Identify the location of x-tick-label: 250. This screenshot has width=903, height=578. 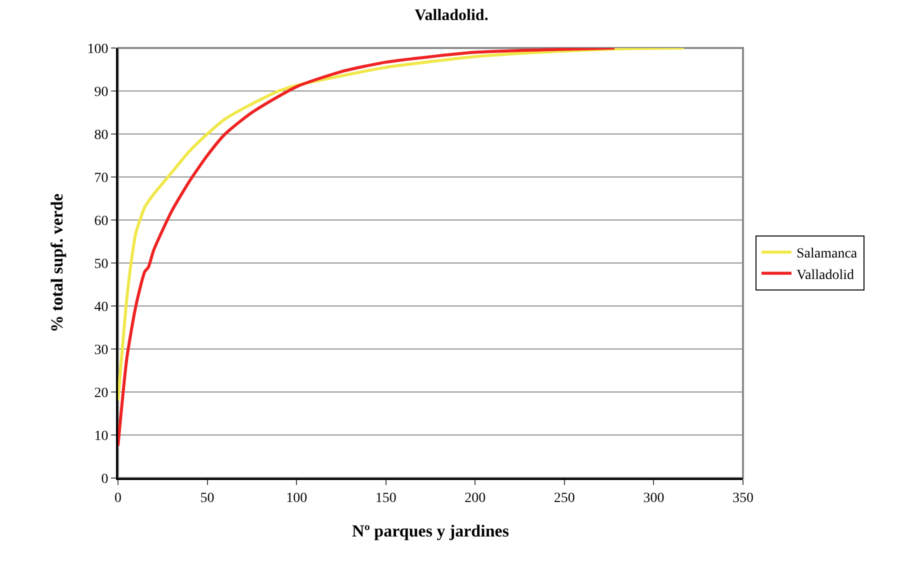
(564, 498).